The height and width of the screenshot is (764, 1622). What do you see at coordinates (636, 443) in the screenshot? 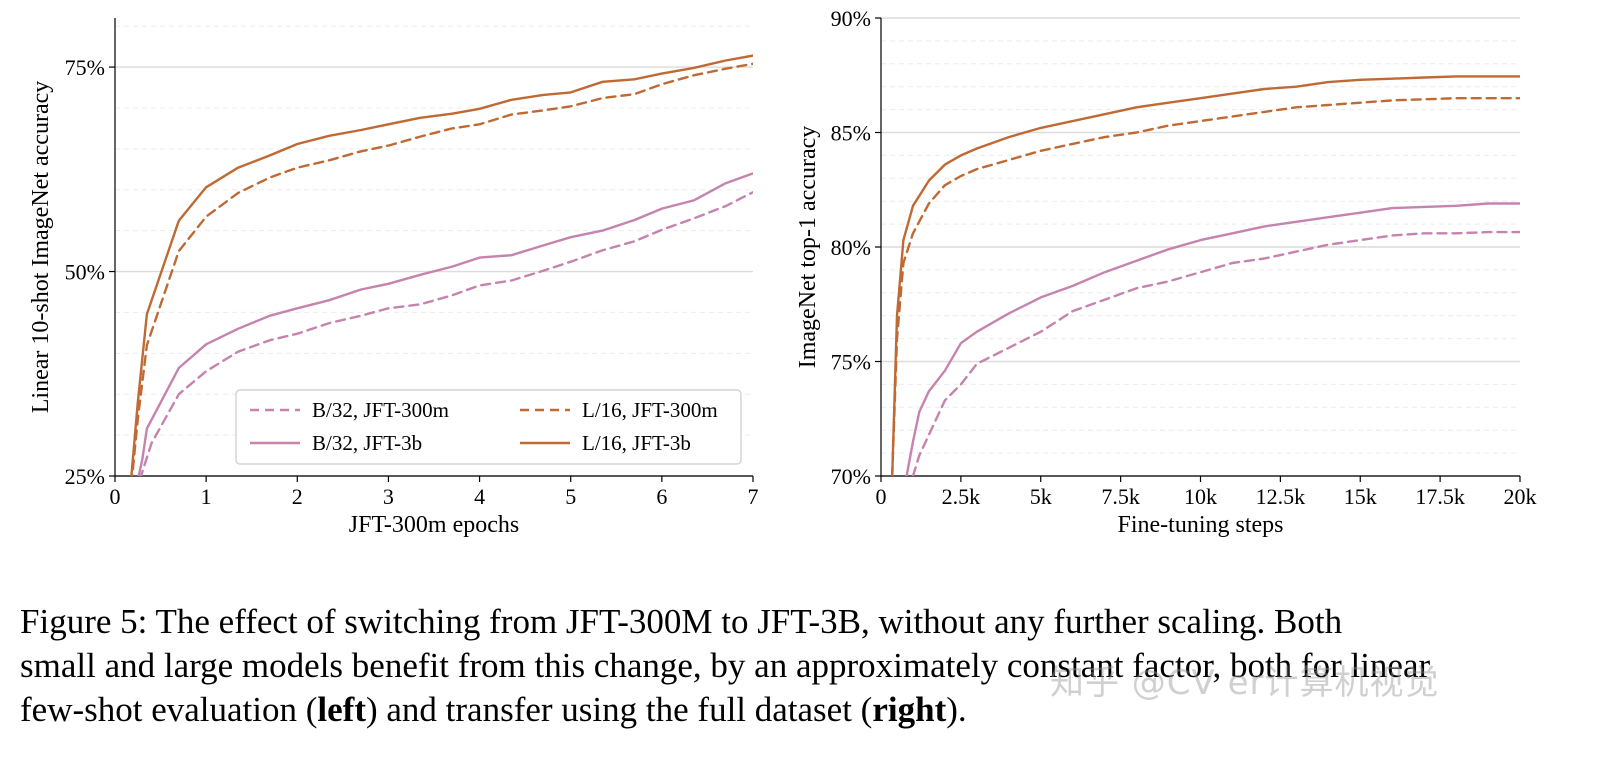
I see `legend-label: L/16, JFT-3b` at bounding box center [636, 443].